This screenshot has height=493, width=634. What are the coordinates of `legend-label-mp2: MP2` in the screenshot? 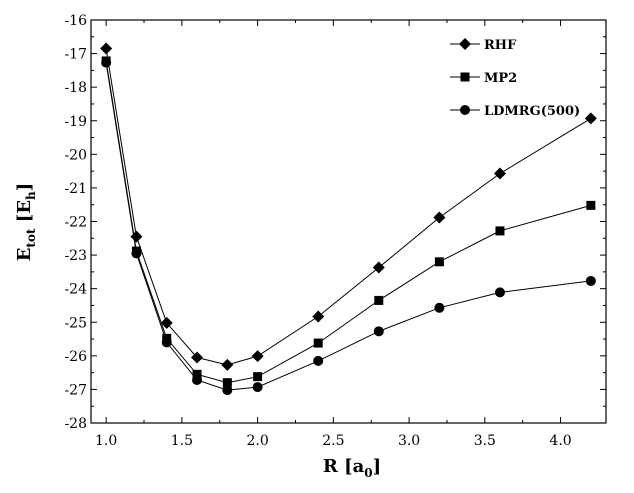 It's located at (500, 78).